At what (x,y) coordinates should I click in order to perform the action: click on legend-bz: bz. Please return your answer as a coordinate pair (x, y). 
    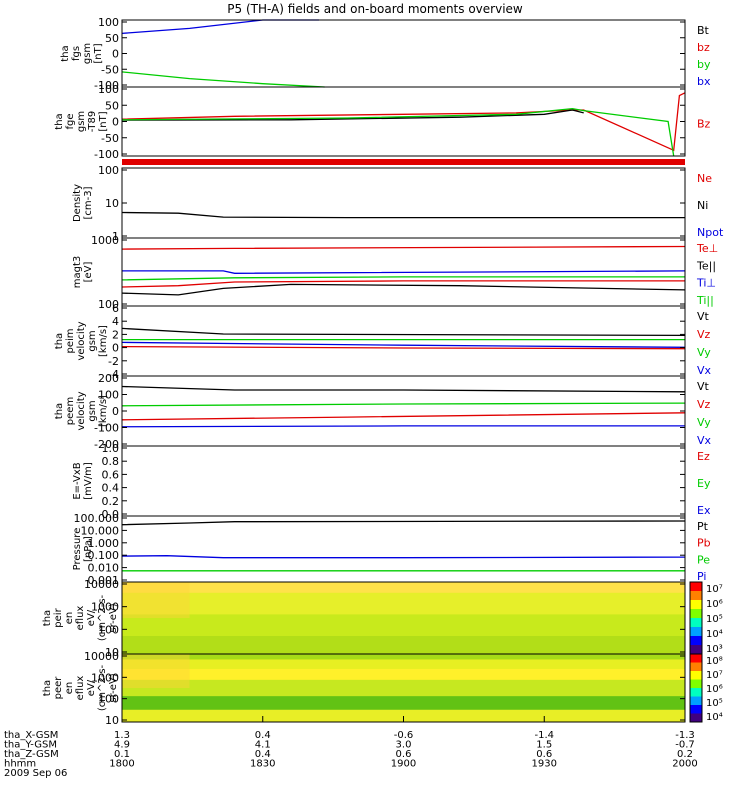
    Looking at the image, I should click on (703, 47).